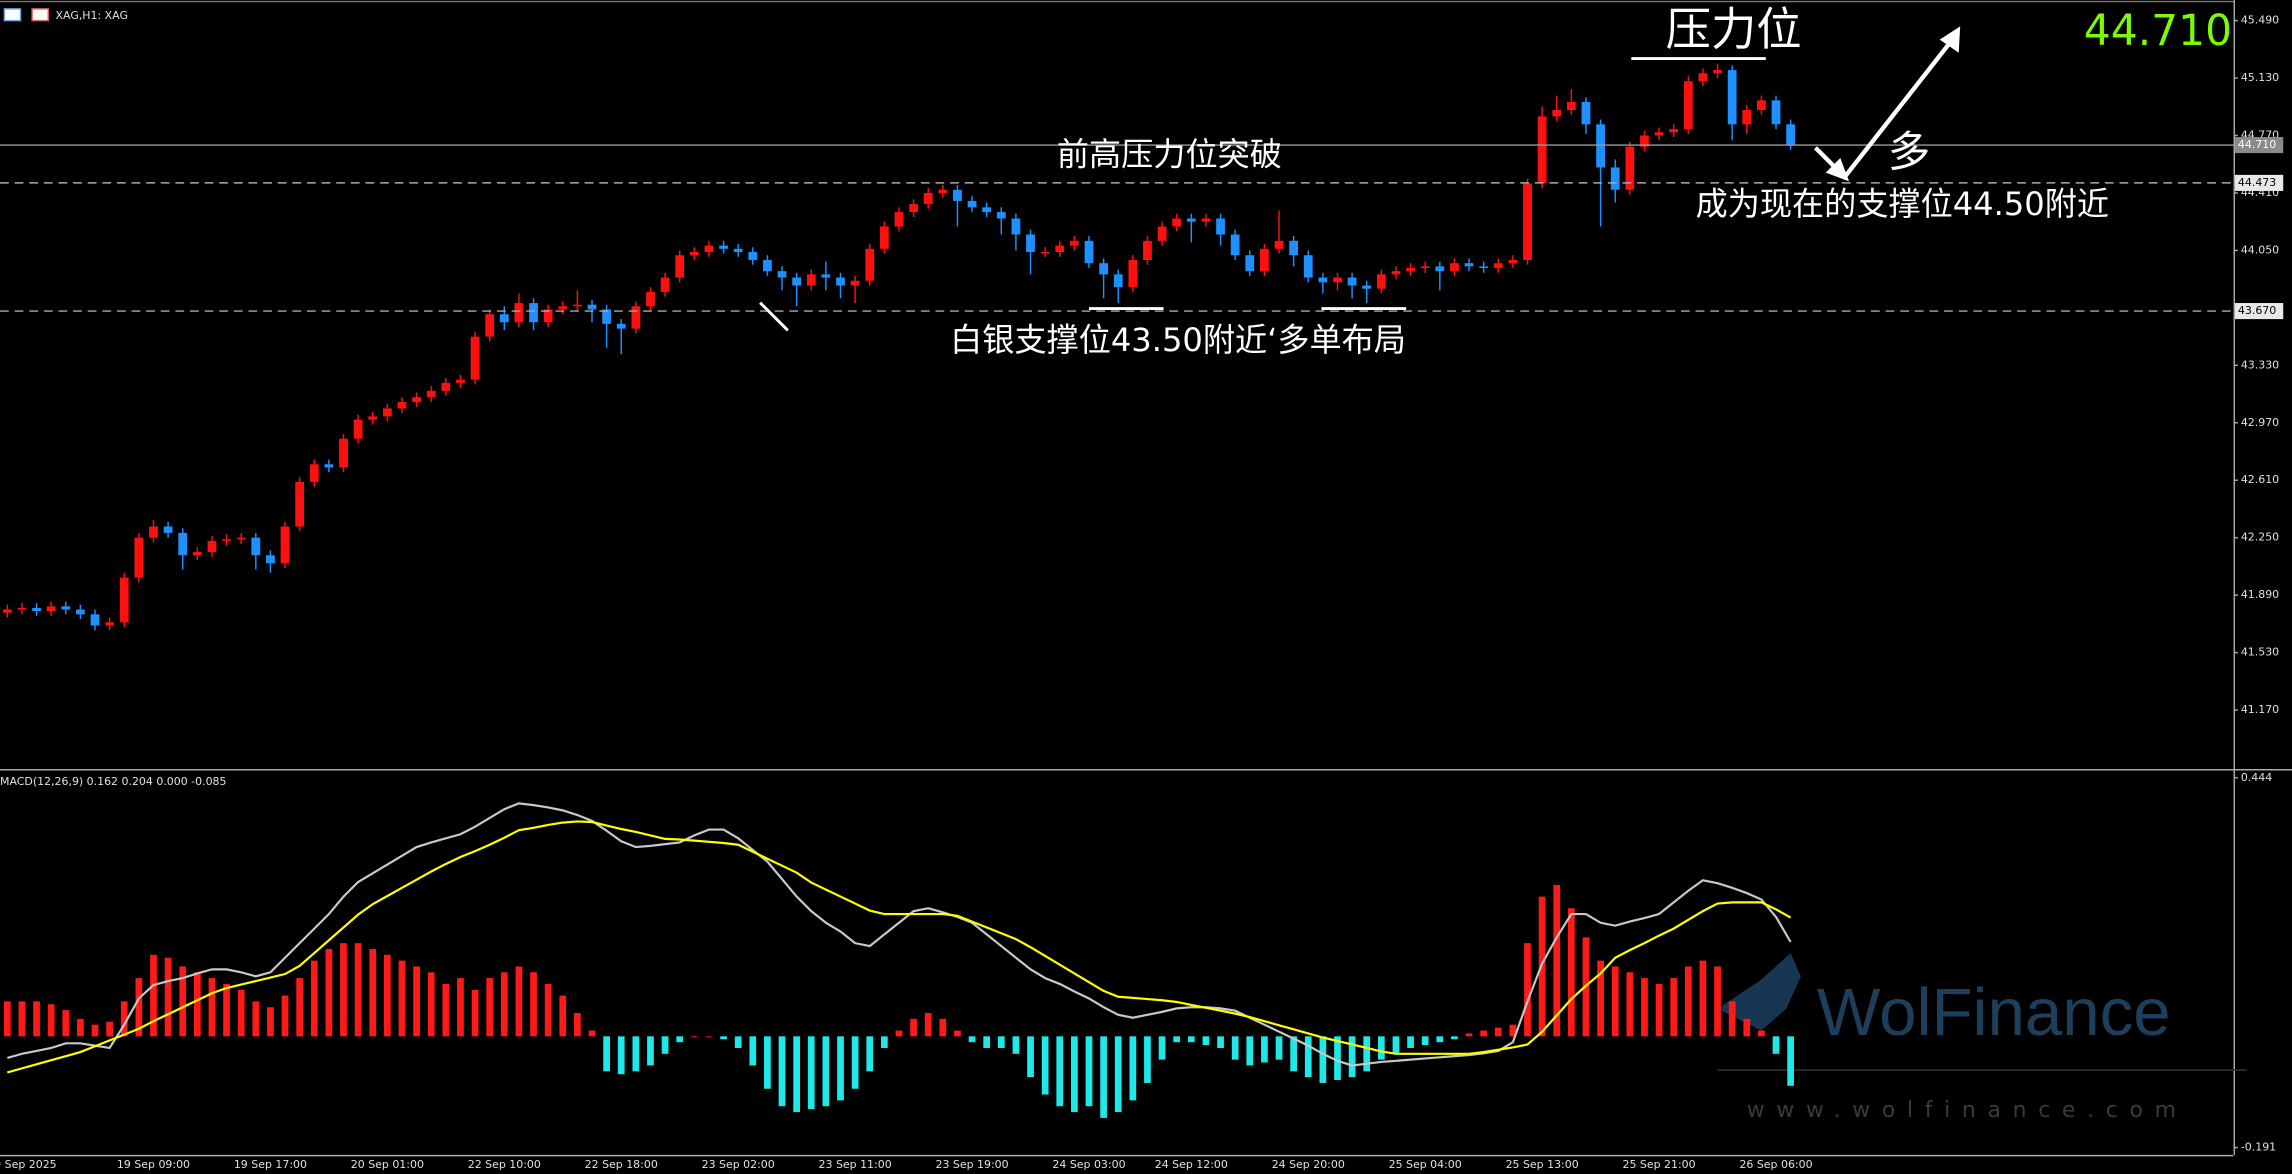  I want to click on watermark-brand: WolFinance, so click(1994, 1012).